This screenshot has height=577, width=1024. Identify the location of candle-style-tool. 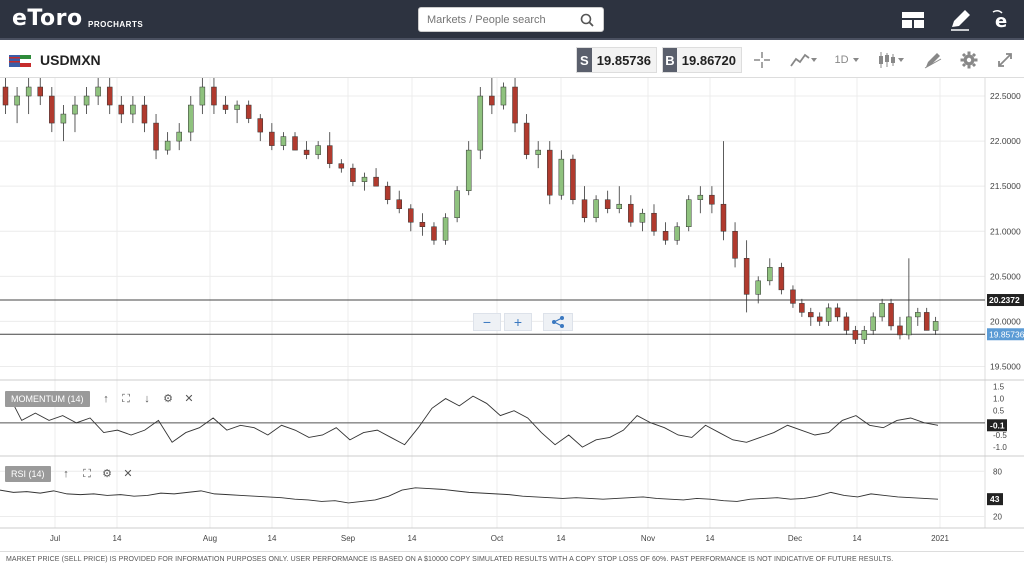
(891, 60).